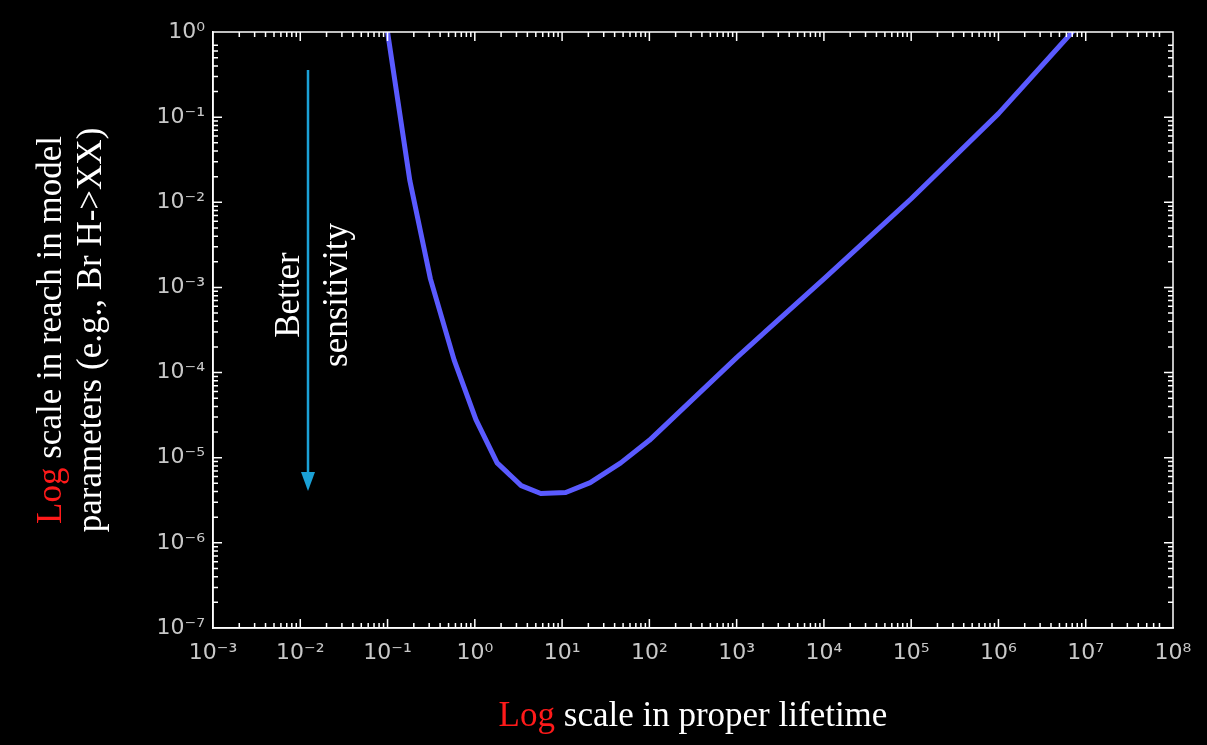  What do you see at coordinates (300, 651) in the screenshot?
I see `x-tick-label: 10⁻²` at bounding box center [300, 651].